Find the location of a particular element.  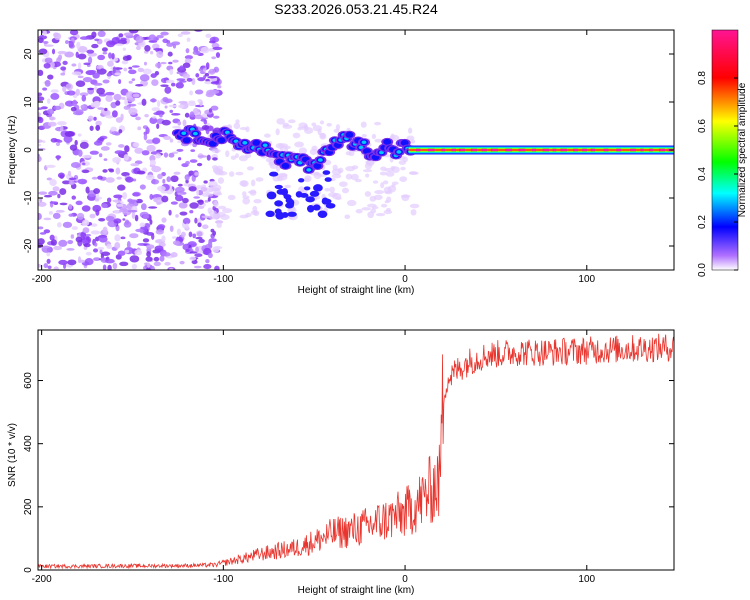

y-tick-label: 600 is located at coordinates (28, 380).